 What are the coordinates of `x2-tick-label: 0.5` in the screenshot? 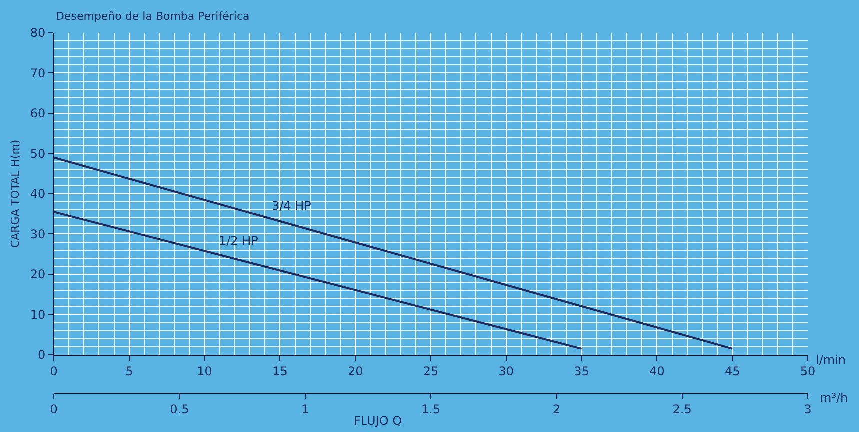 It's located at (180, 409).